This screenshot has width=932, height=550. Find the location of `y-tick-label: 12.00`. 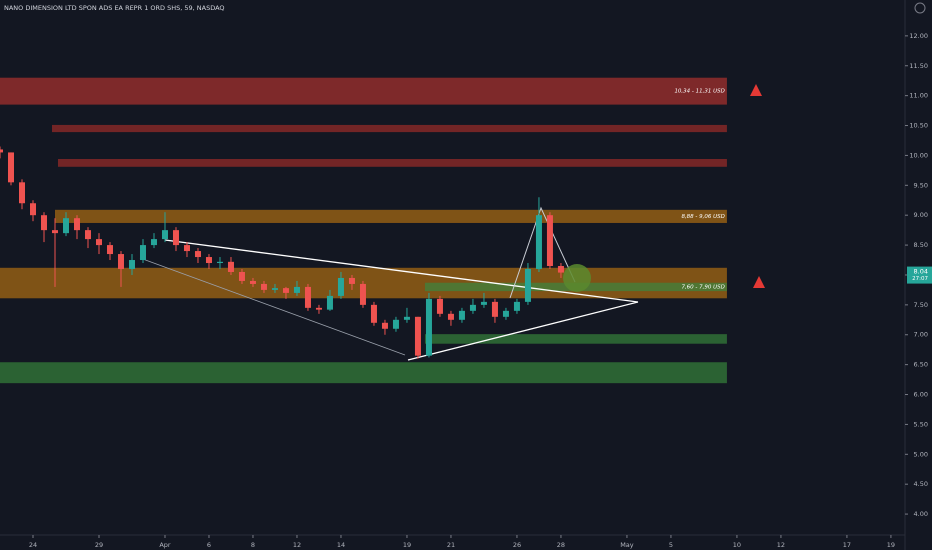

y-tick-label: 12.00 is located at coordinates (918, 36).